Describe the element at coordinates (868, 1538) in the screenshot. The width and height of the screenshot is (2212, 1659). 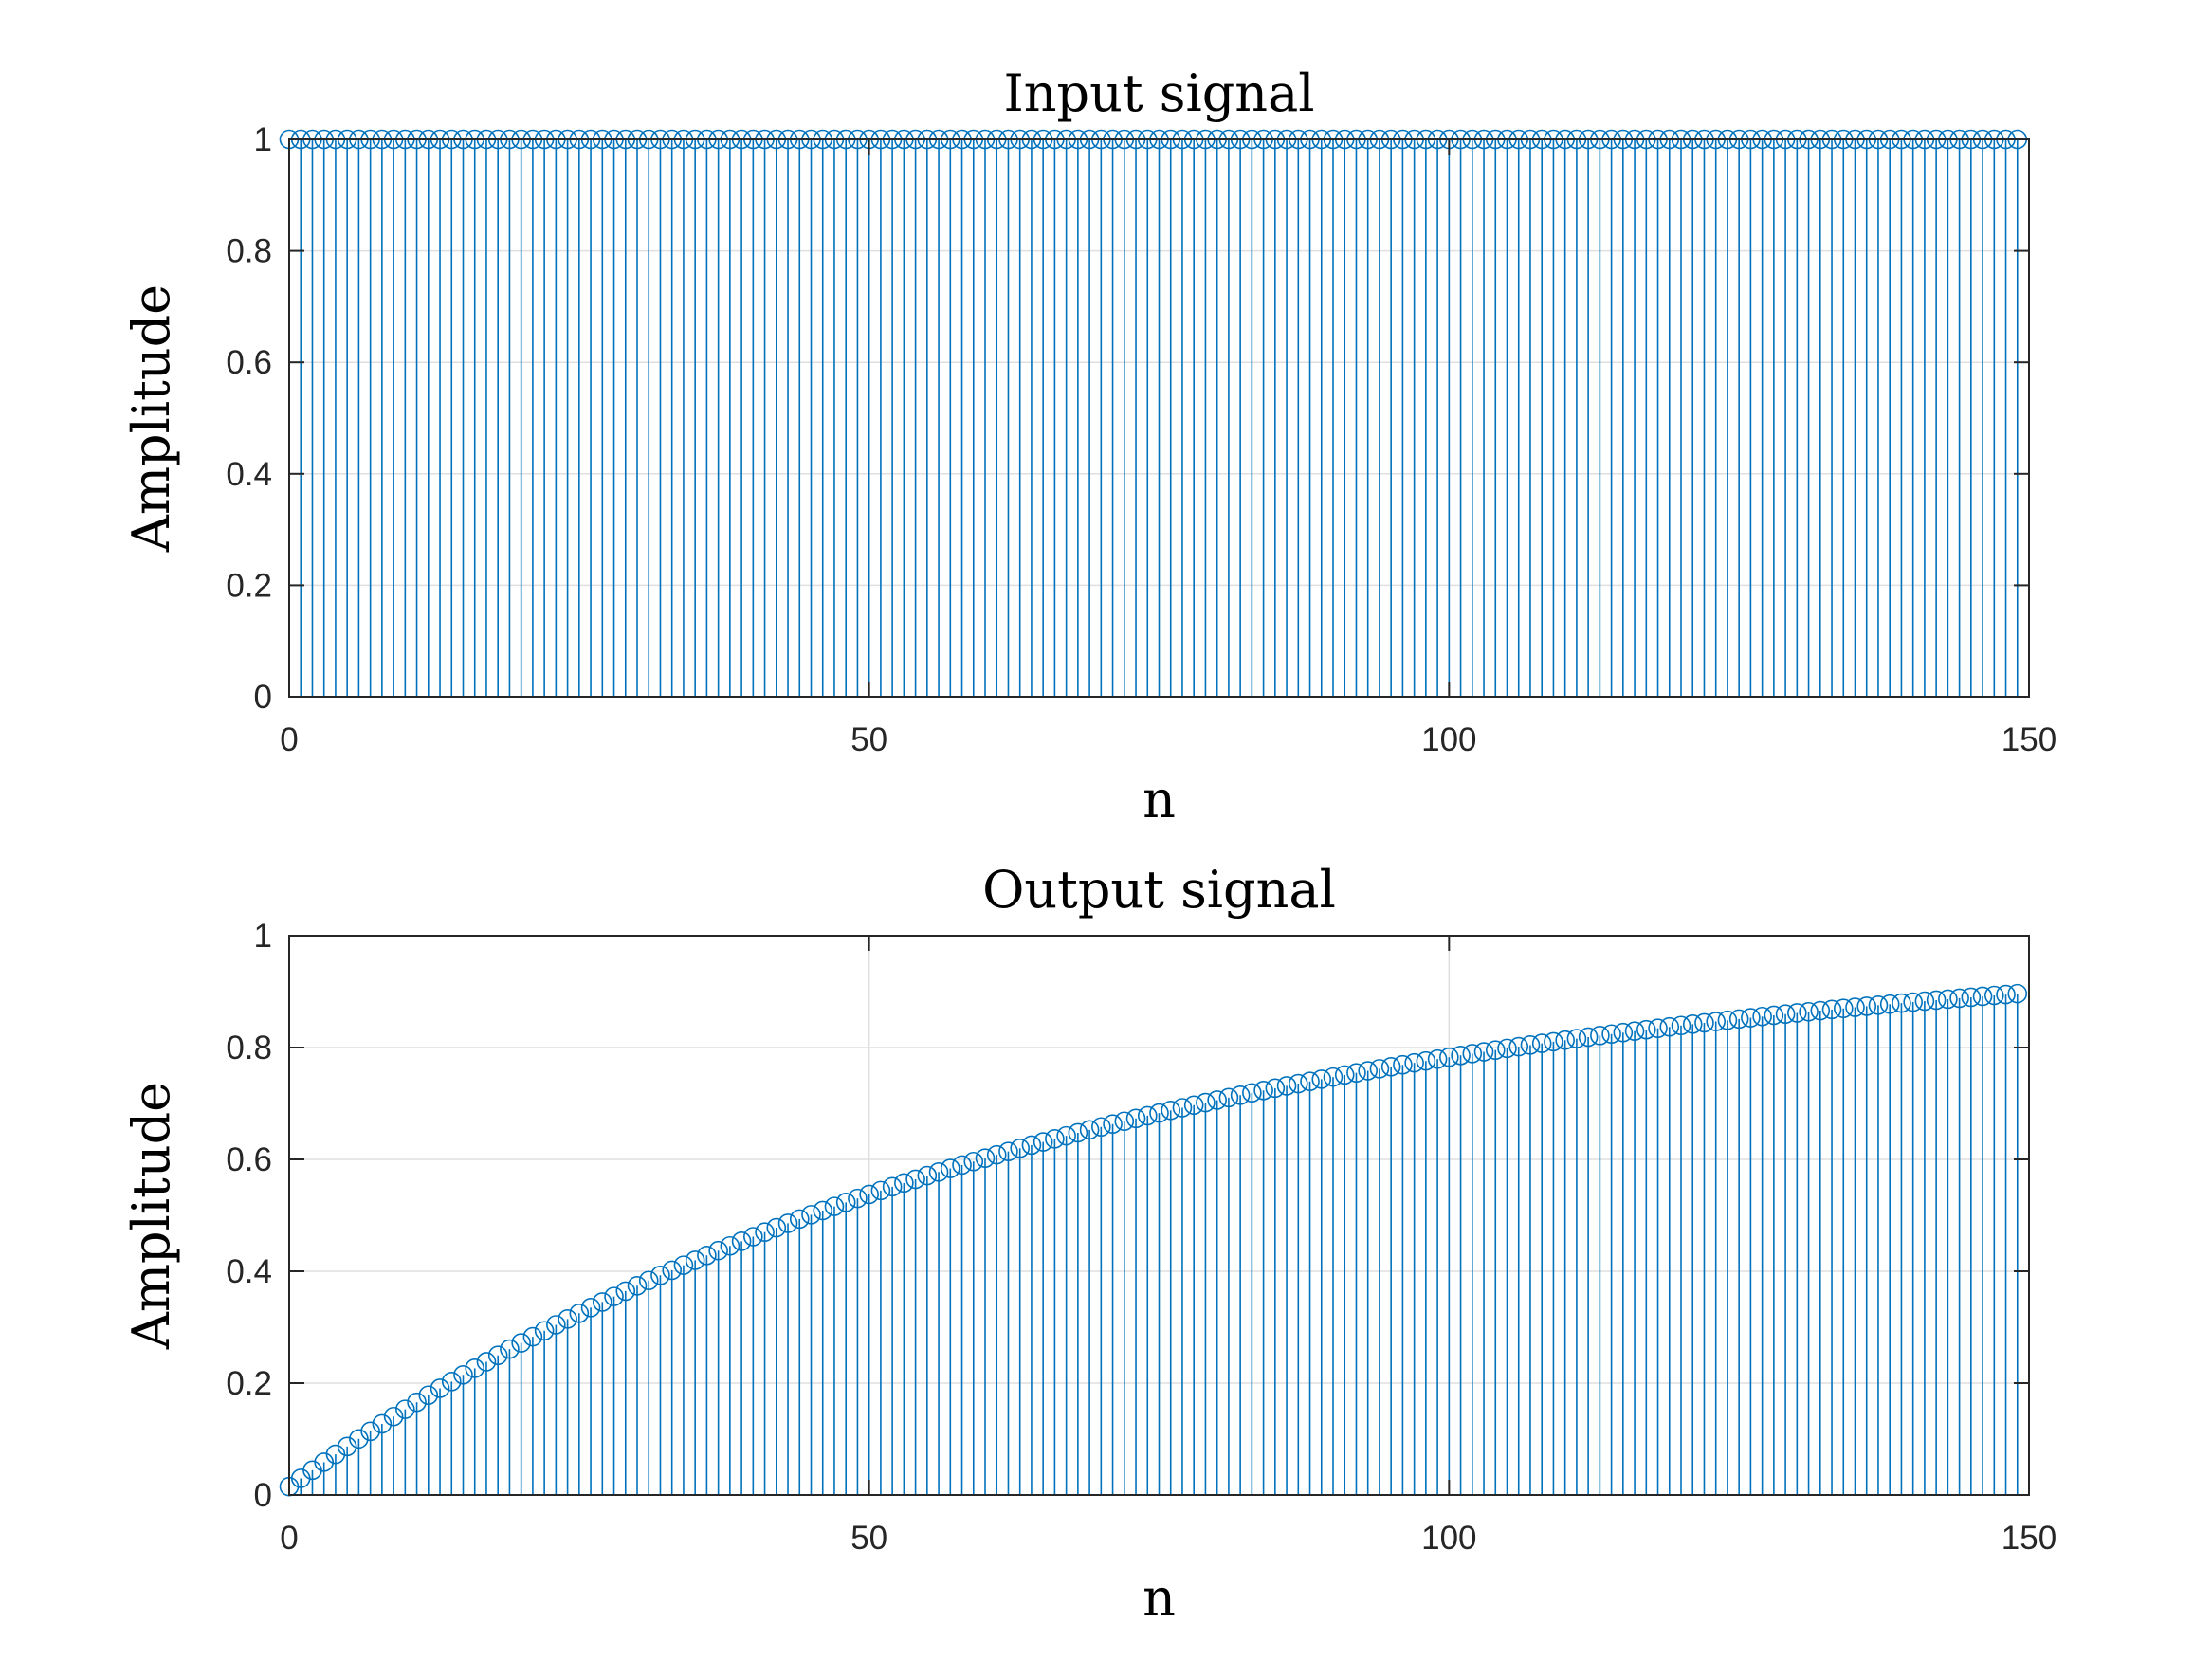
I see `x-tick-label: 50` at that location.